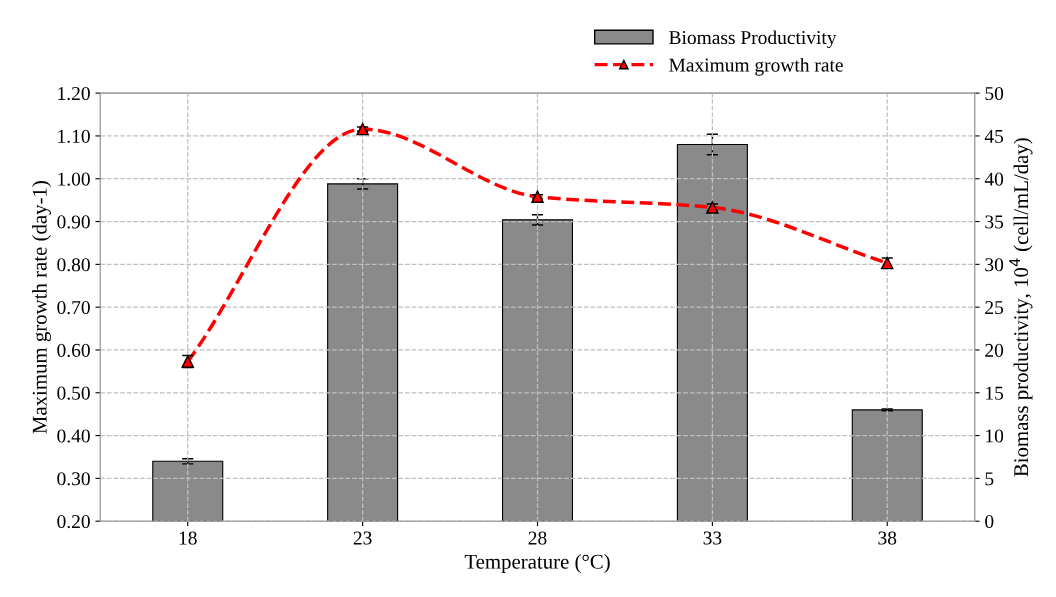 The height and width of the screenshot is (597, 1056). Describe the element at coordinates (73, 479) in the screenshot. I see `y-tick-label: 0.30` at that location.